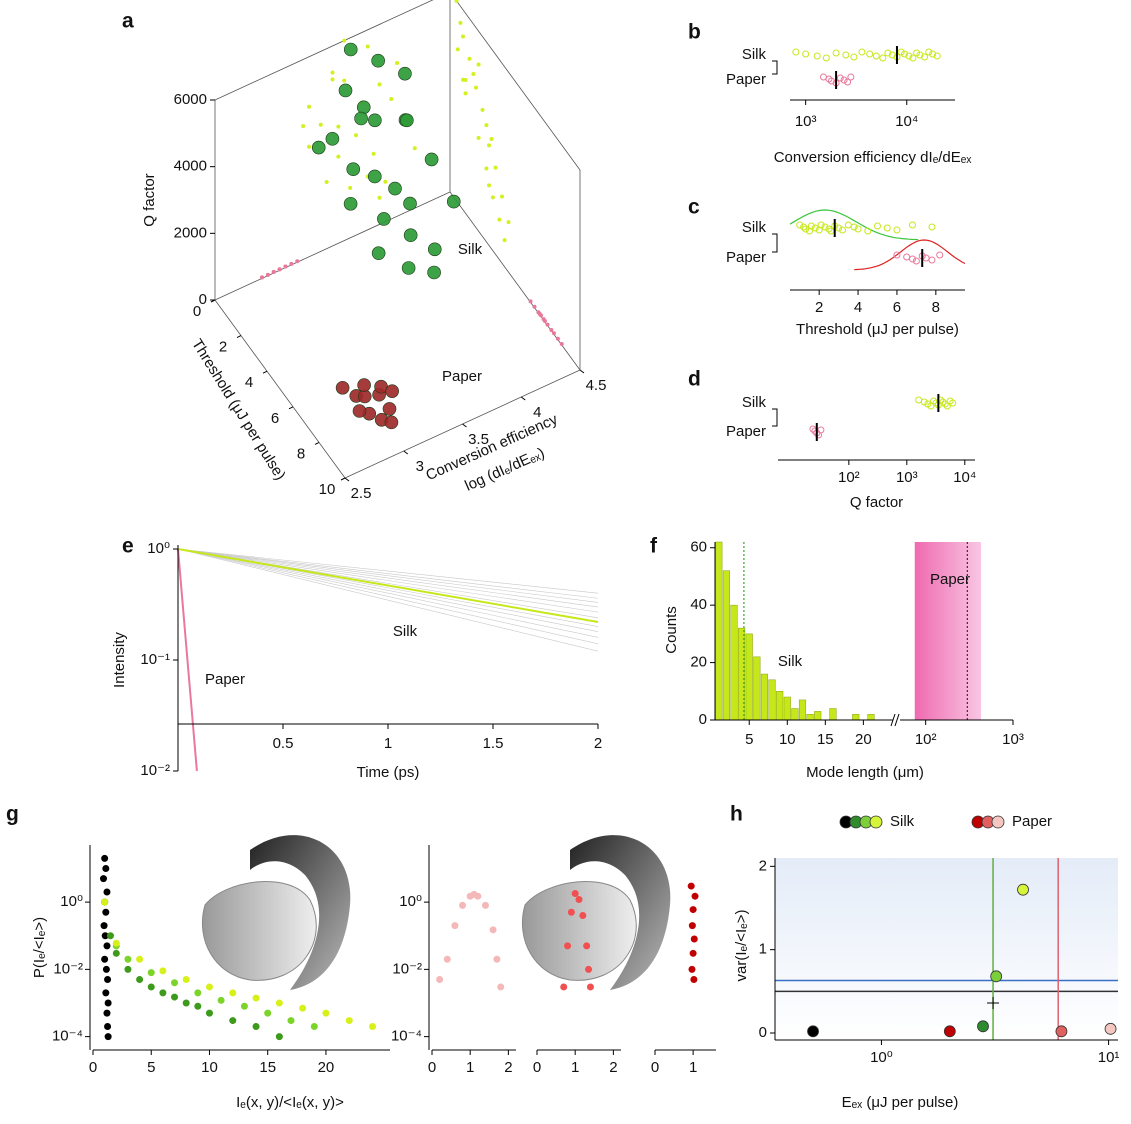 The image size is (1131, 1124). Describe the element at coordinates (946, 949) in the screenshot. I see `plot-background` at that location.